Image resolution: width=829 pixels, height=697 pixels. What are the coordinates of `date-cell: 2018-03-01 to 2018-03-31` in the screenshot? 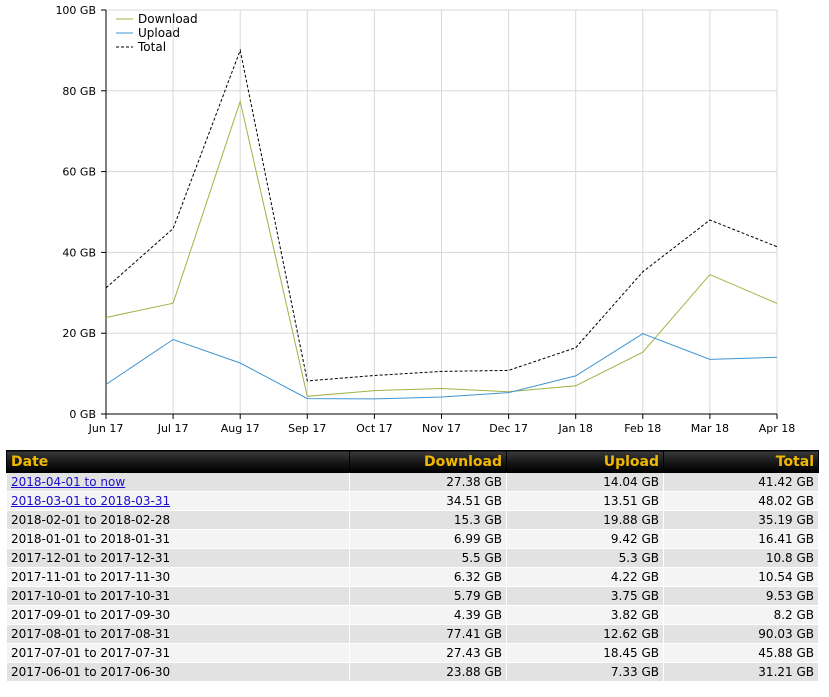 It's located at (178, 501).